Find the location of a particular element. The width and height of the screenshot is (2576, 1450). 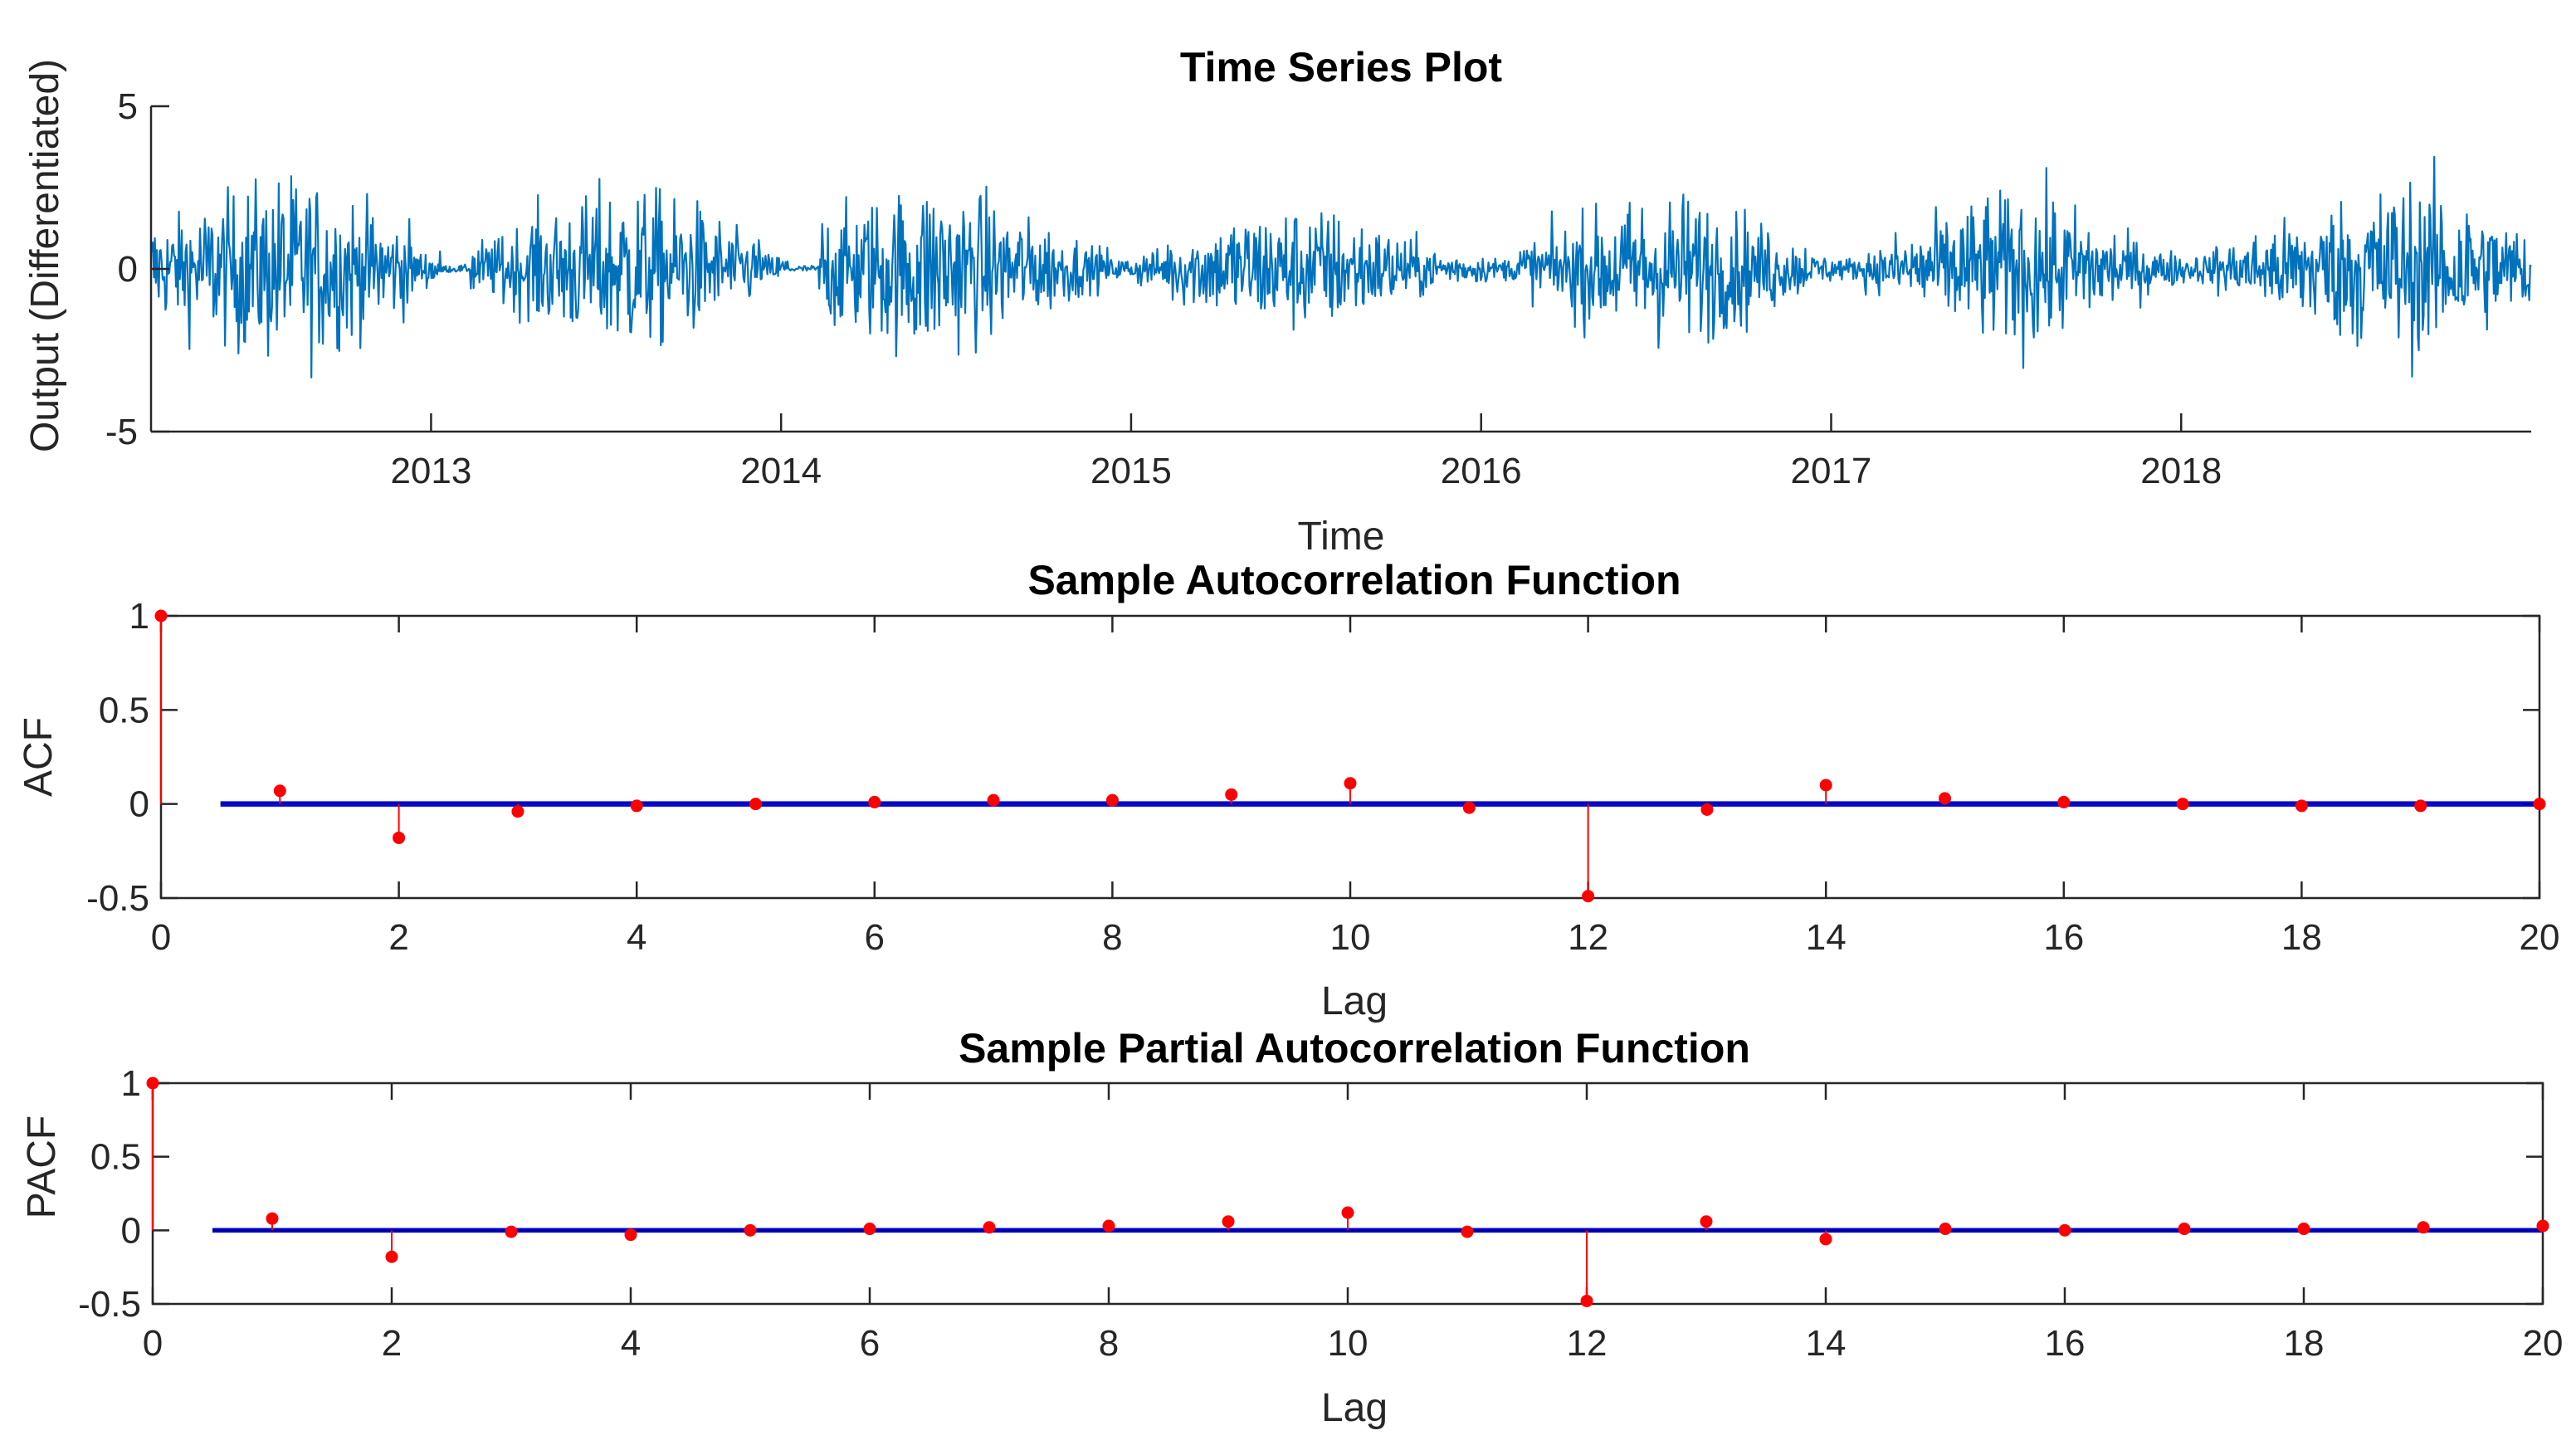

time-series-y-tick-label: 0 is located at coordinates (128, 269).